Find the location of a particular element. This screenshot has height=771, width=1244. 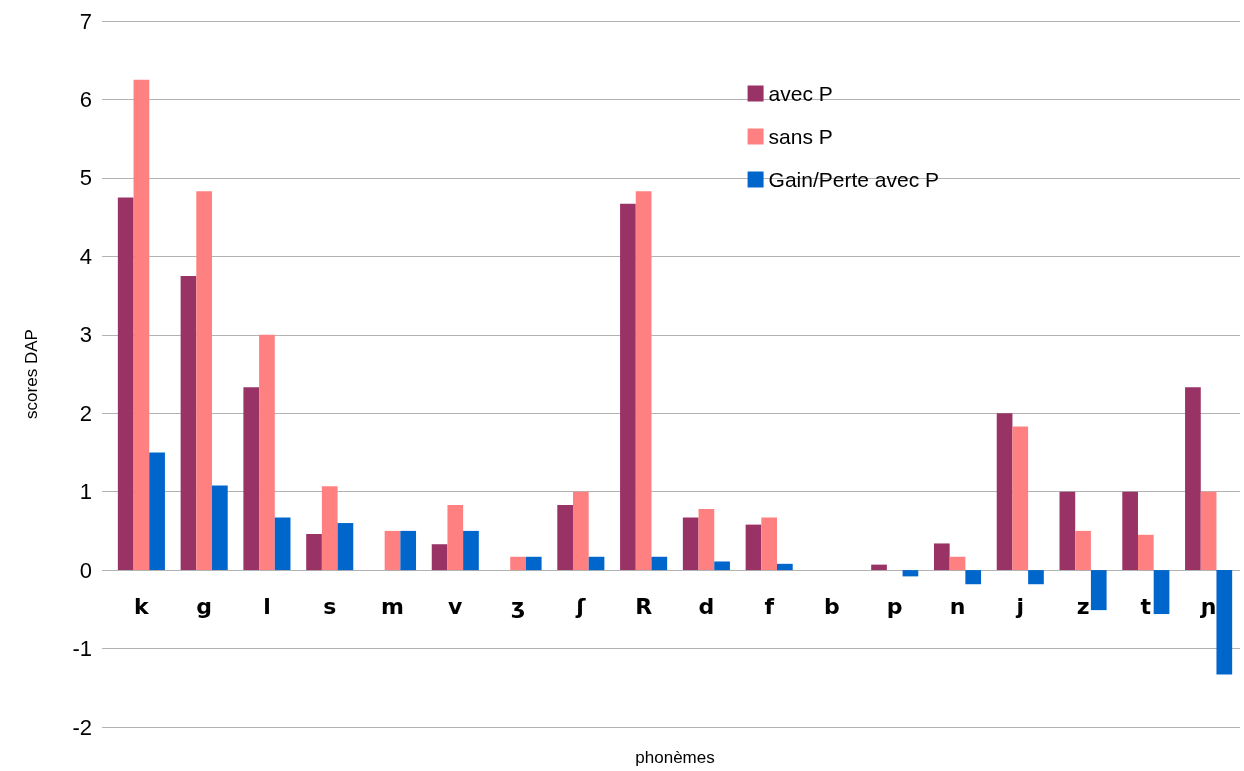

y-tick-label: 7 is located at coordinates (85, 21).